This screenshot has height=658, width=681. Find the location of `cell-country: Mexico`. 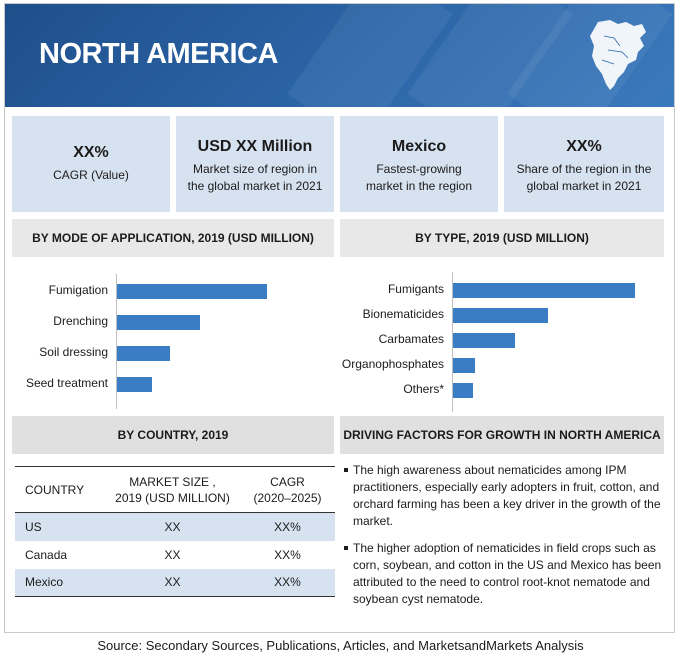

cell-country: Mexico is located at coordinates (60, 582).